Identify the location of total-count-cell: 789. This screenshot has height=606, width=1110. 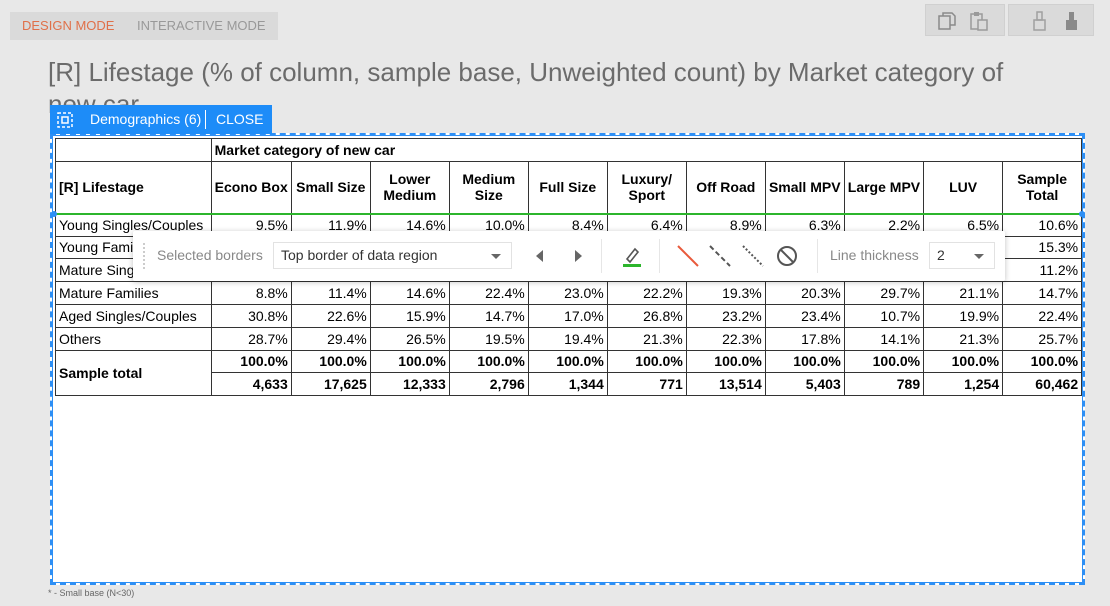
(884, 384).